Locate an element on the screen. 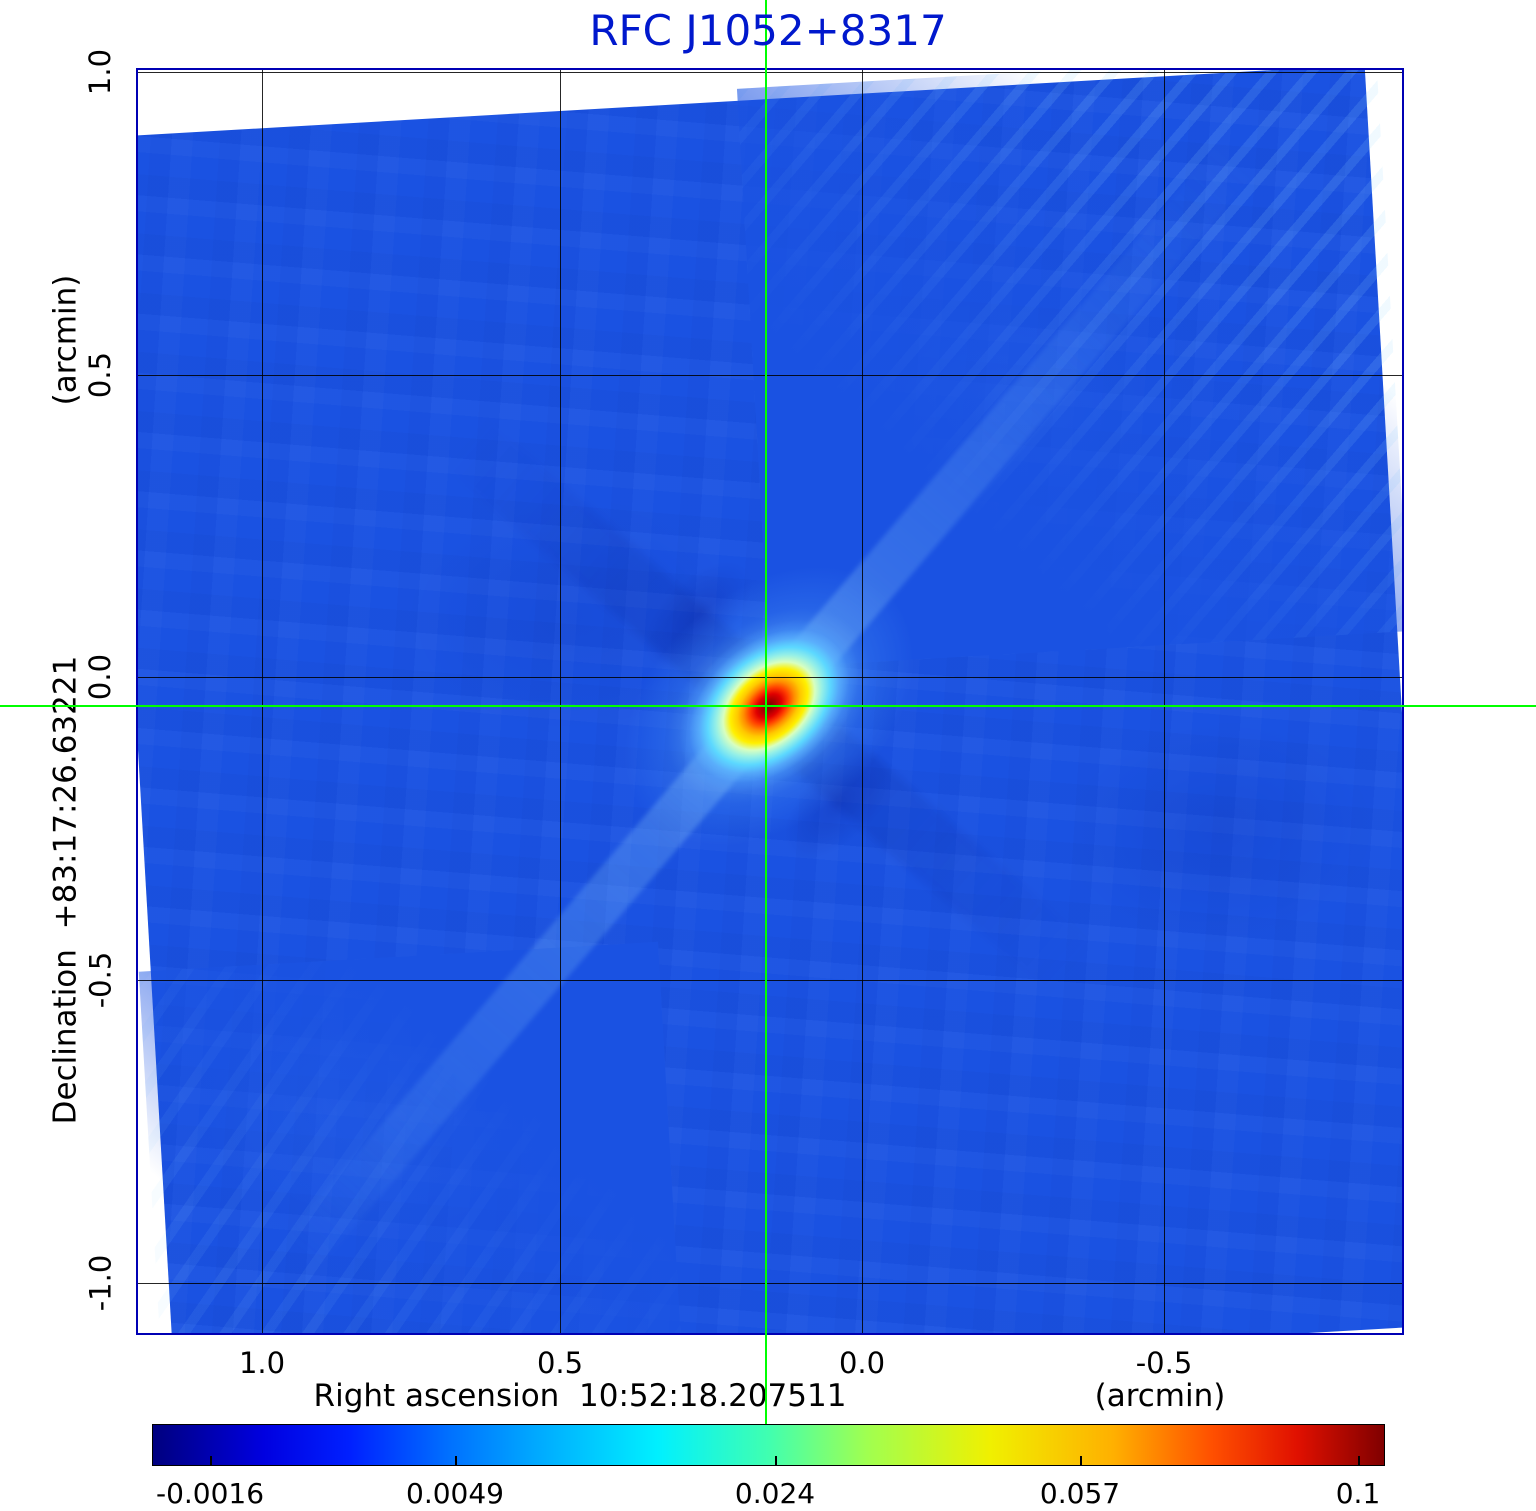 Image resolution: width=1536 pixels, height=1511 pixels. colorbar-tick-label-3: 0.057 is located at coordinates (1080, 1493).